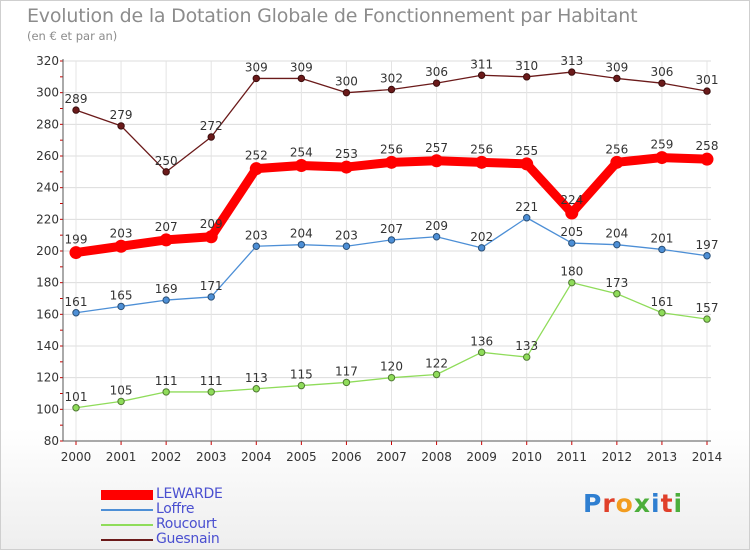  Describe the element at coordinates (166, 227) in the screenshot. I see `data-label-lewarde: 207` at that location.